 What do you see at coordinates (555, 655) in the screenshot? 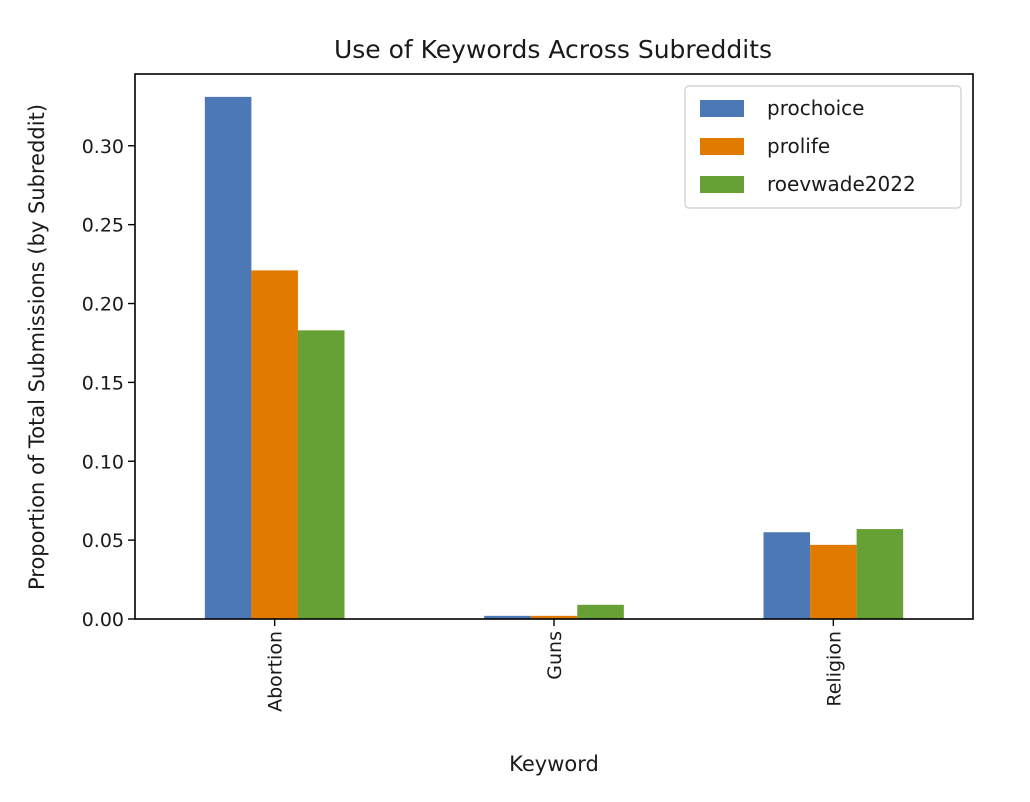
I see `x-tick-label-guns: Guns` at bounding box center [555, 655].